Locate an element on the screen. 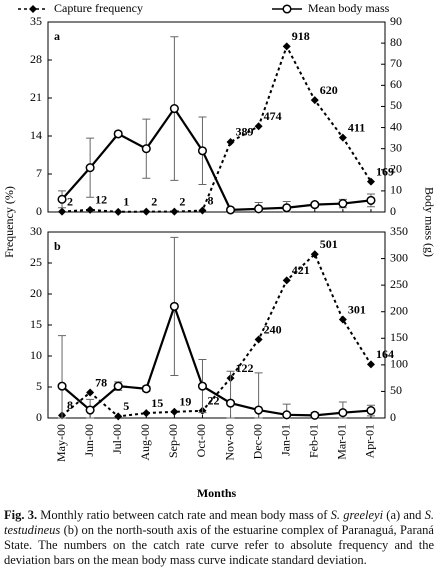  y-tick-label: 35 is located at coordinates (36, 21).